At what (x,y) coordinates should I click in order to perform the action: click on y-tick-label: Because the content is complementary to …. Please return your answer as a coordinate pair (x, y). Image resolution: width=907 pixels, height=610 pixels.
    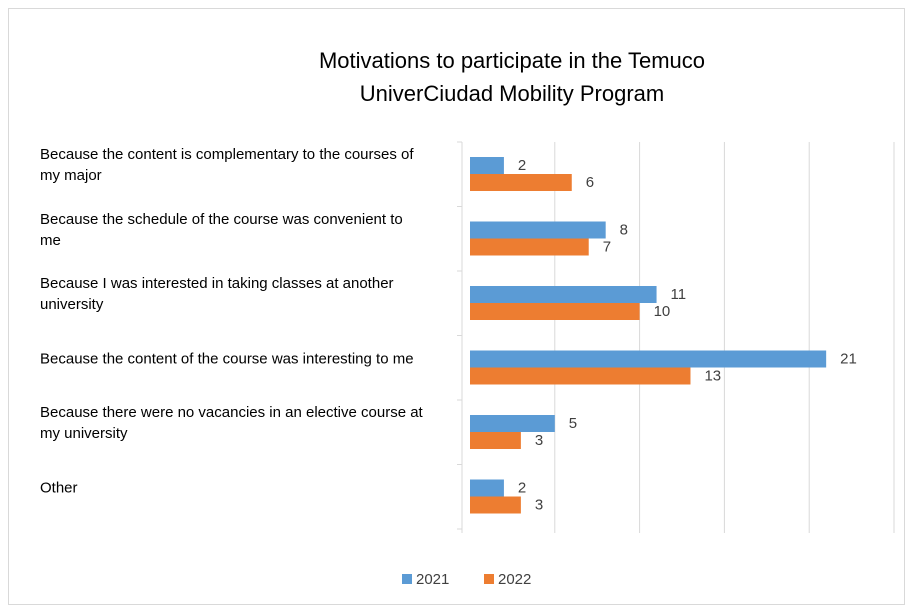
    Looking at the image, I should click on (227, 165).